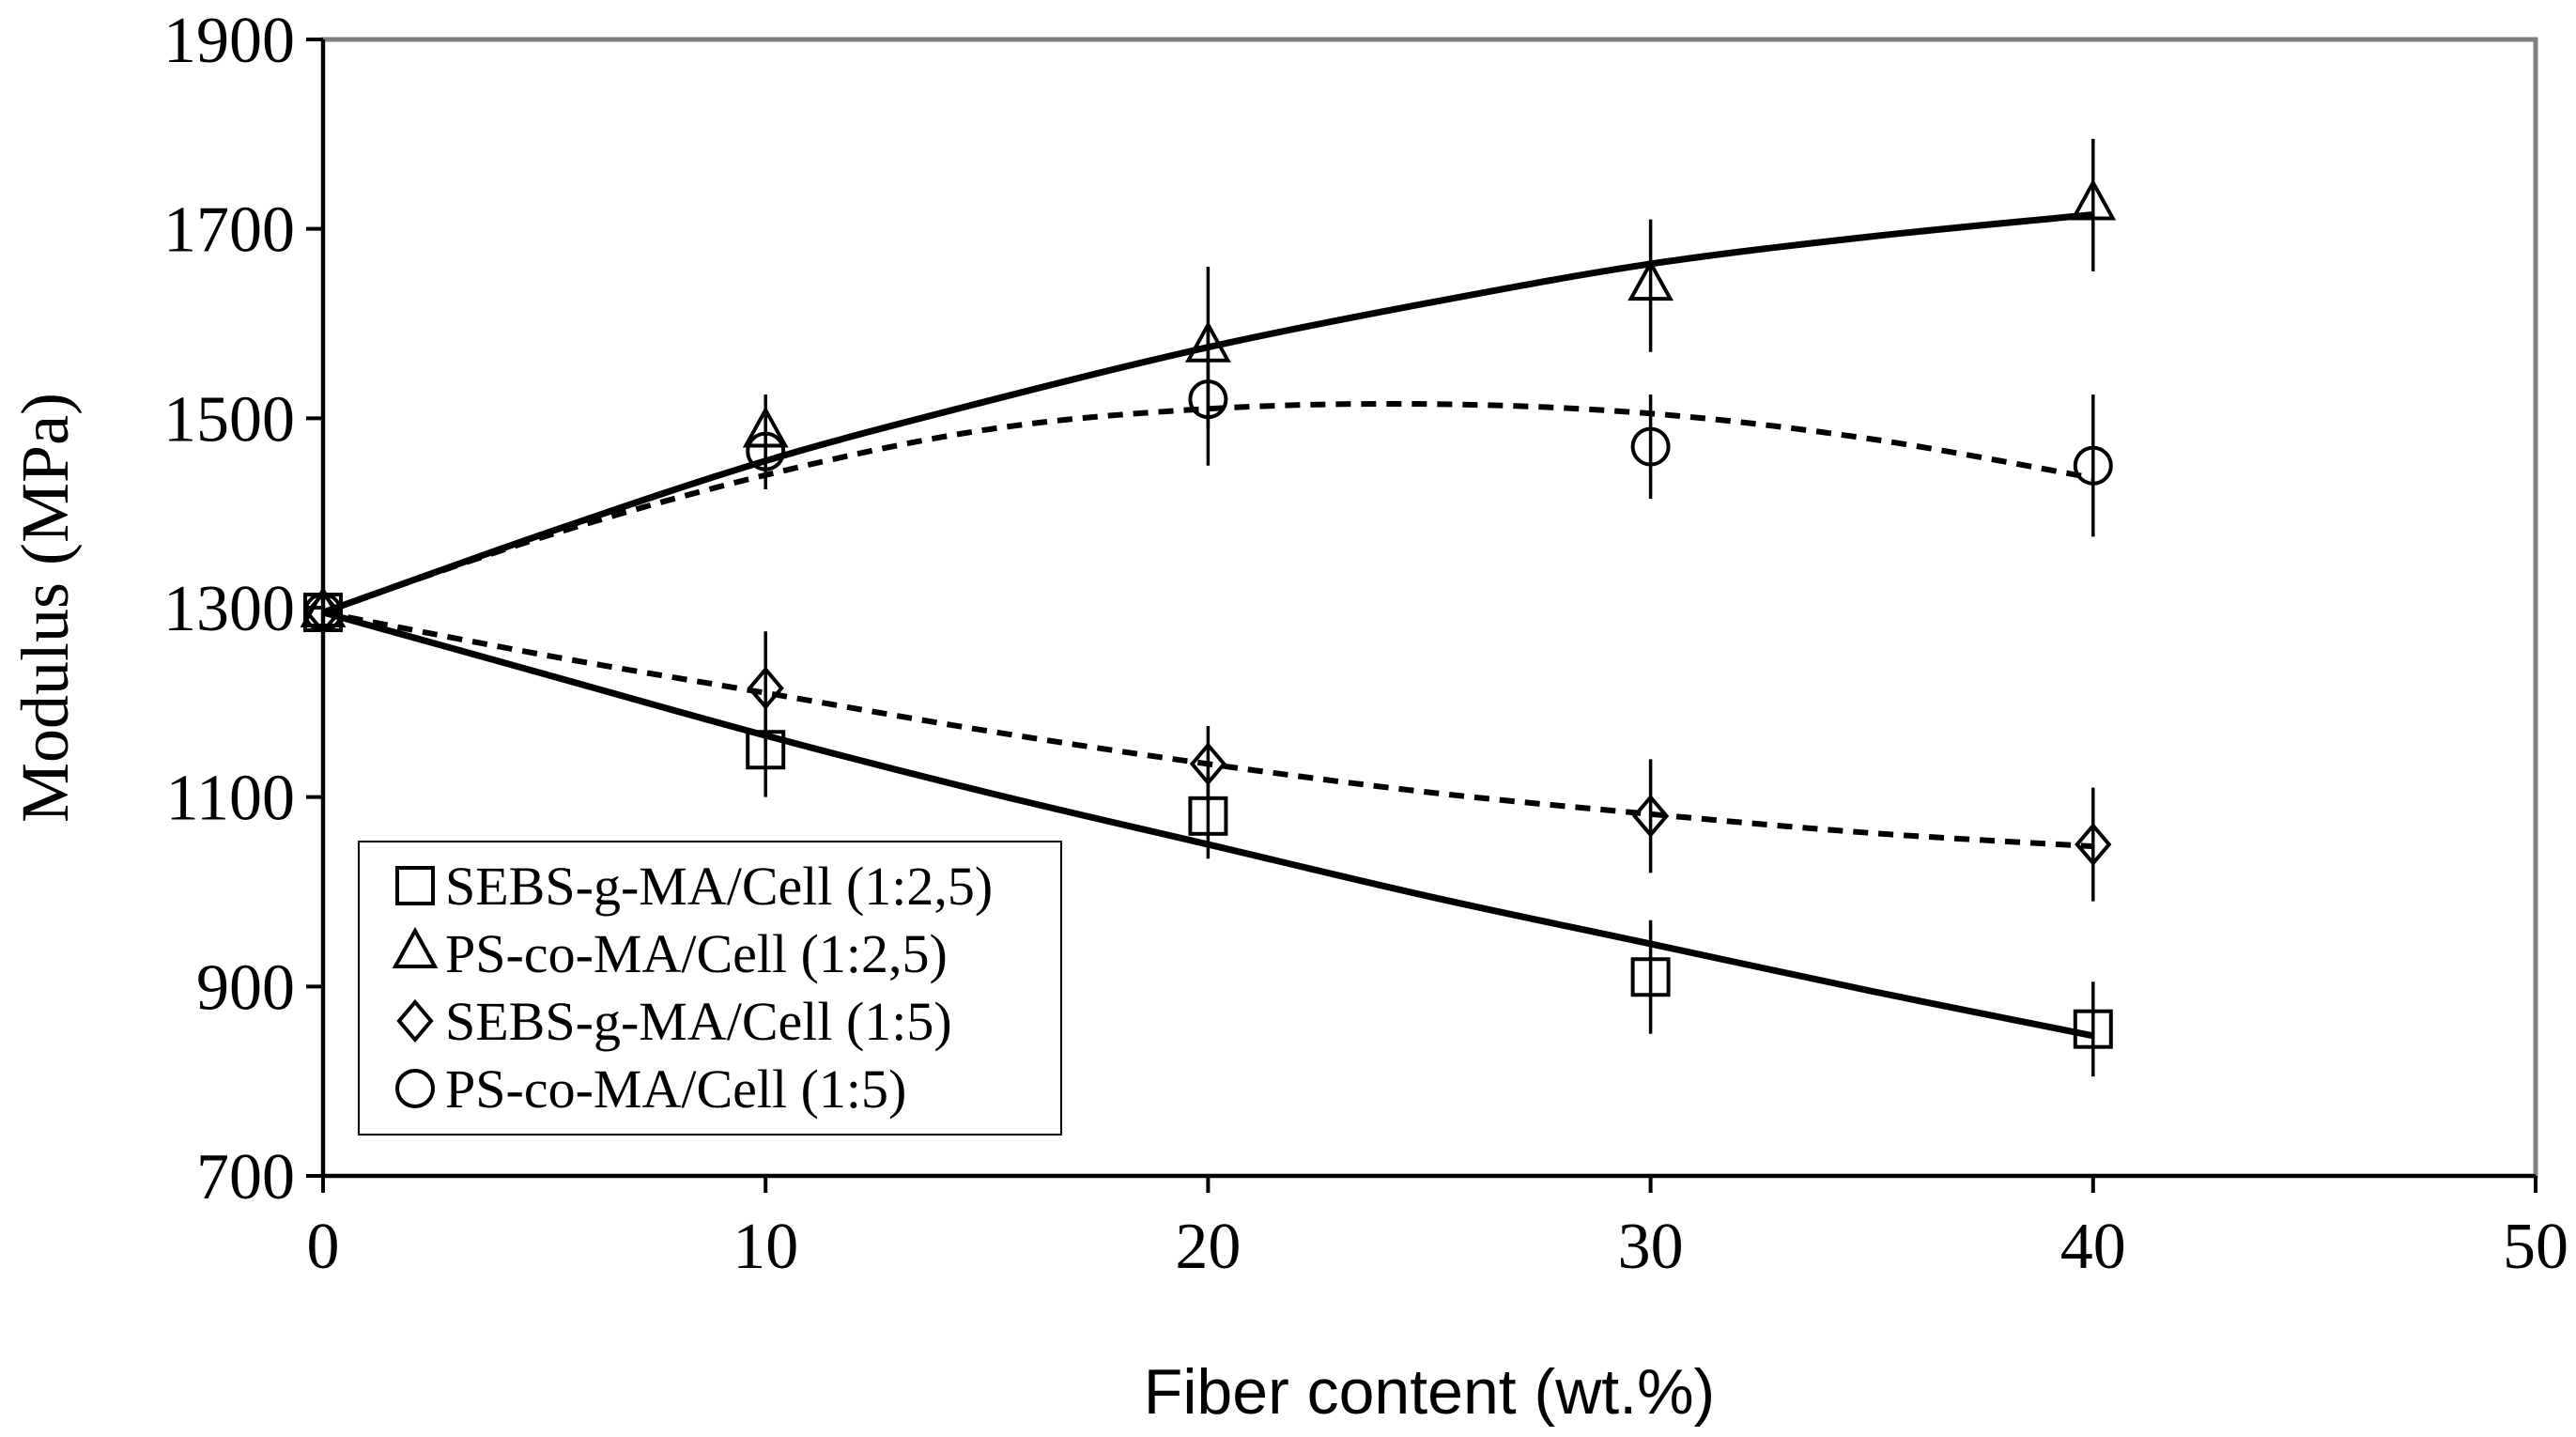  Describe the element at coordinates (229, 419) in the screenshot. I see `y-tick-label: 1500` at that location.